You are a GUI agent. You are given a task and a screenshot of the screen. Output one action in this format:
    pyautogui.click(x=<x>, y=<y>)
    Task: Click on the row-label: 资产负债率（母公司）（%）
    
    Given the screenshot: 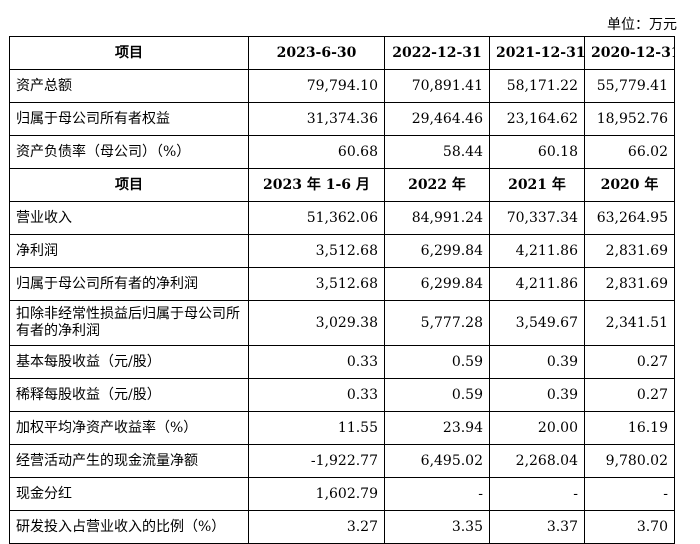 What is the action you would take?
    pyautogui.click(x=129, y=152)
    